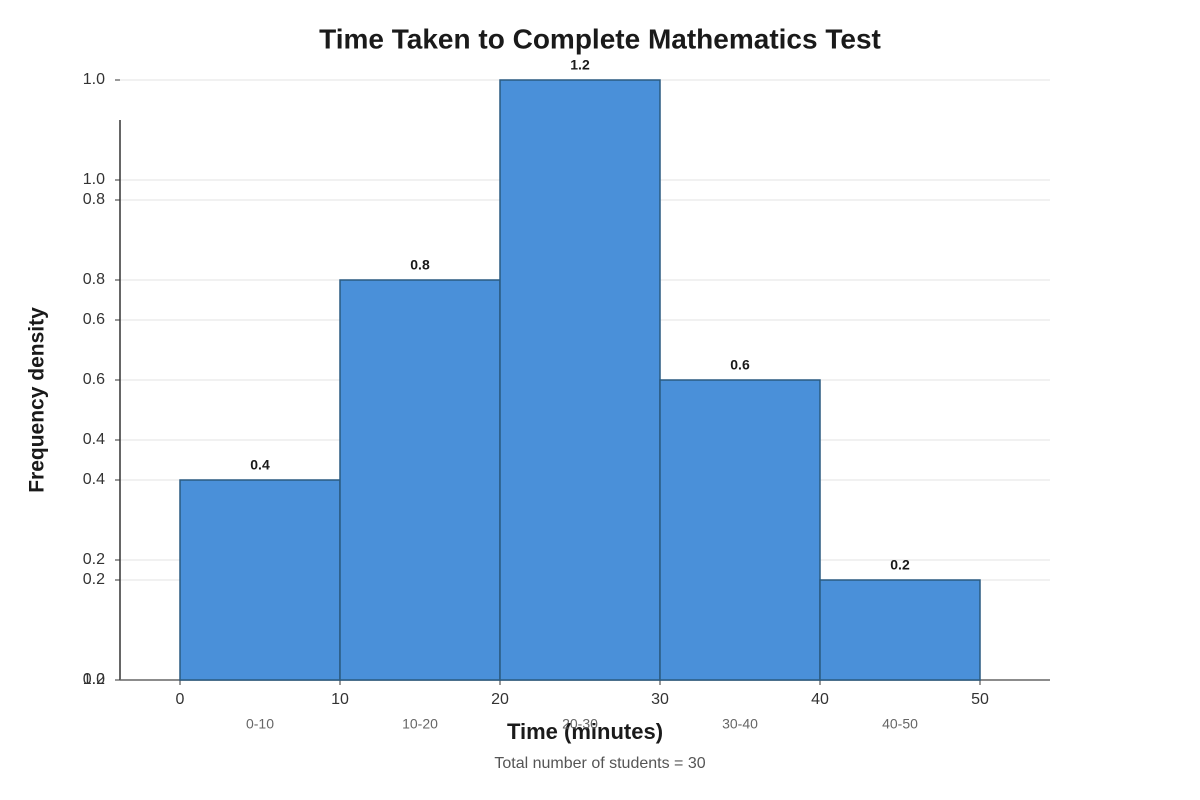 Image resolution: width=1200 pixels, height=800 pixels. What do you see at coordinates (580, 724) in the screenshot?
I see `bin-label: 20-30` at bounding box center [580, 724].